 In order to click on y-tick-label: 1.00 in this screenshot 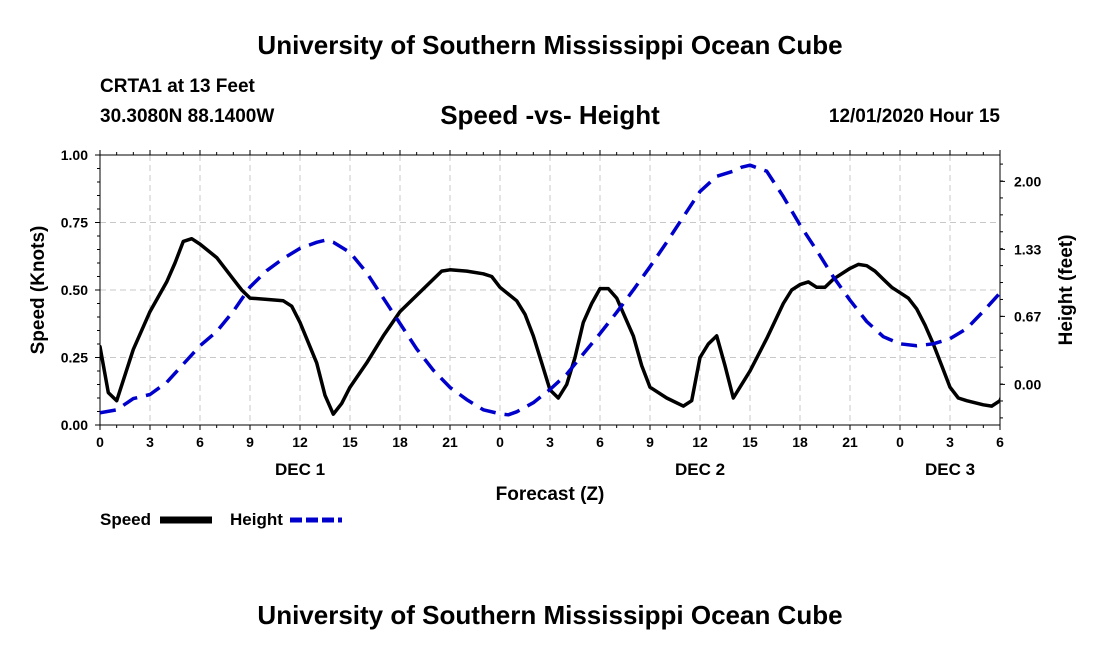, I will do `click(74, 155)`.